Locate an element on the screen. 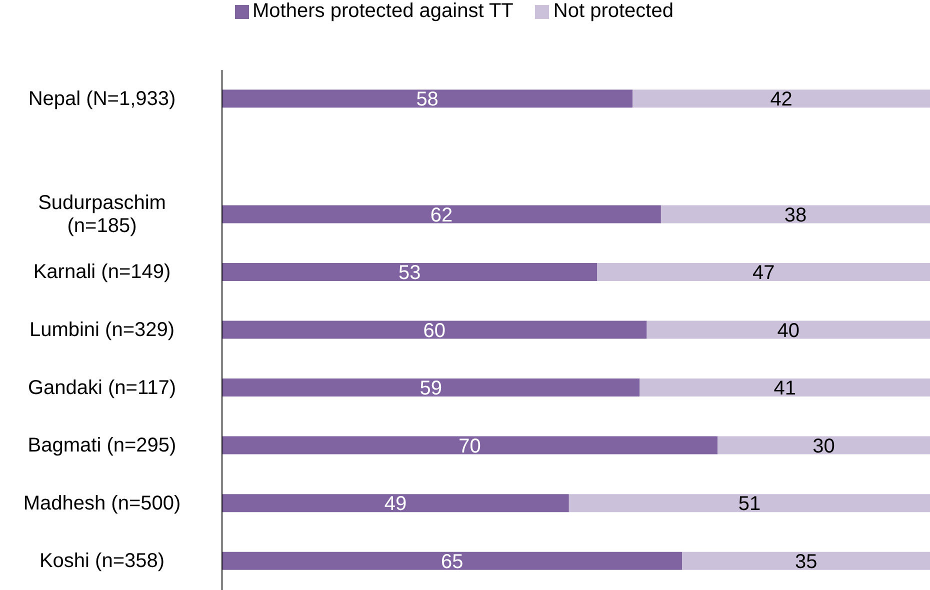  y-tick-label: Bagmati (n=295) is located at coordinates (102, 445).